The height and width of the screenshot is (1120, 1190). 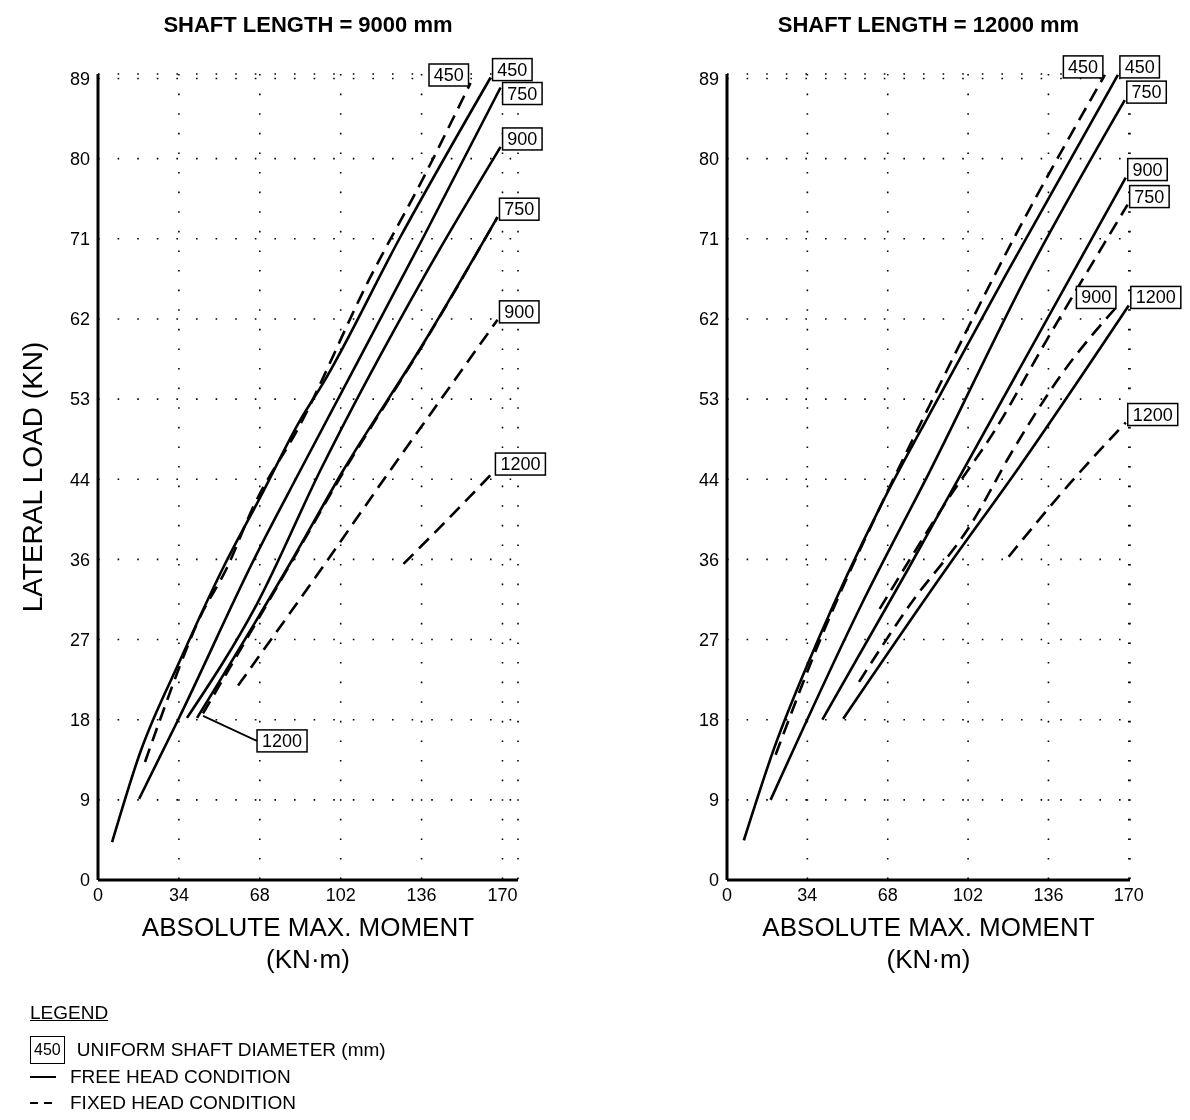 What do you see at coordinates (231, 1050) in the screenshot?
I see `text: UNIFORM SHAFT DIAMETER (mm)` at bounding box center [231, 1050].